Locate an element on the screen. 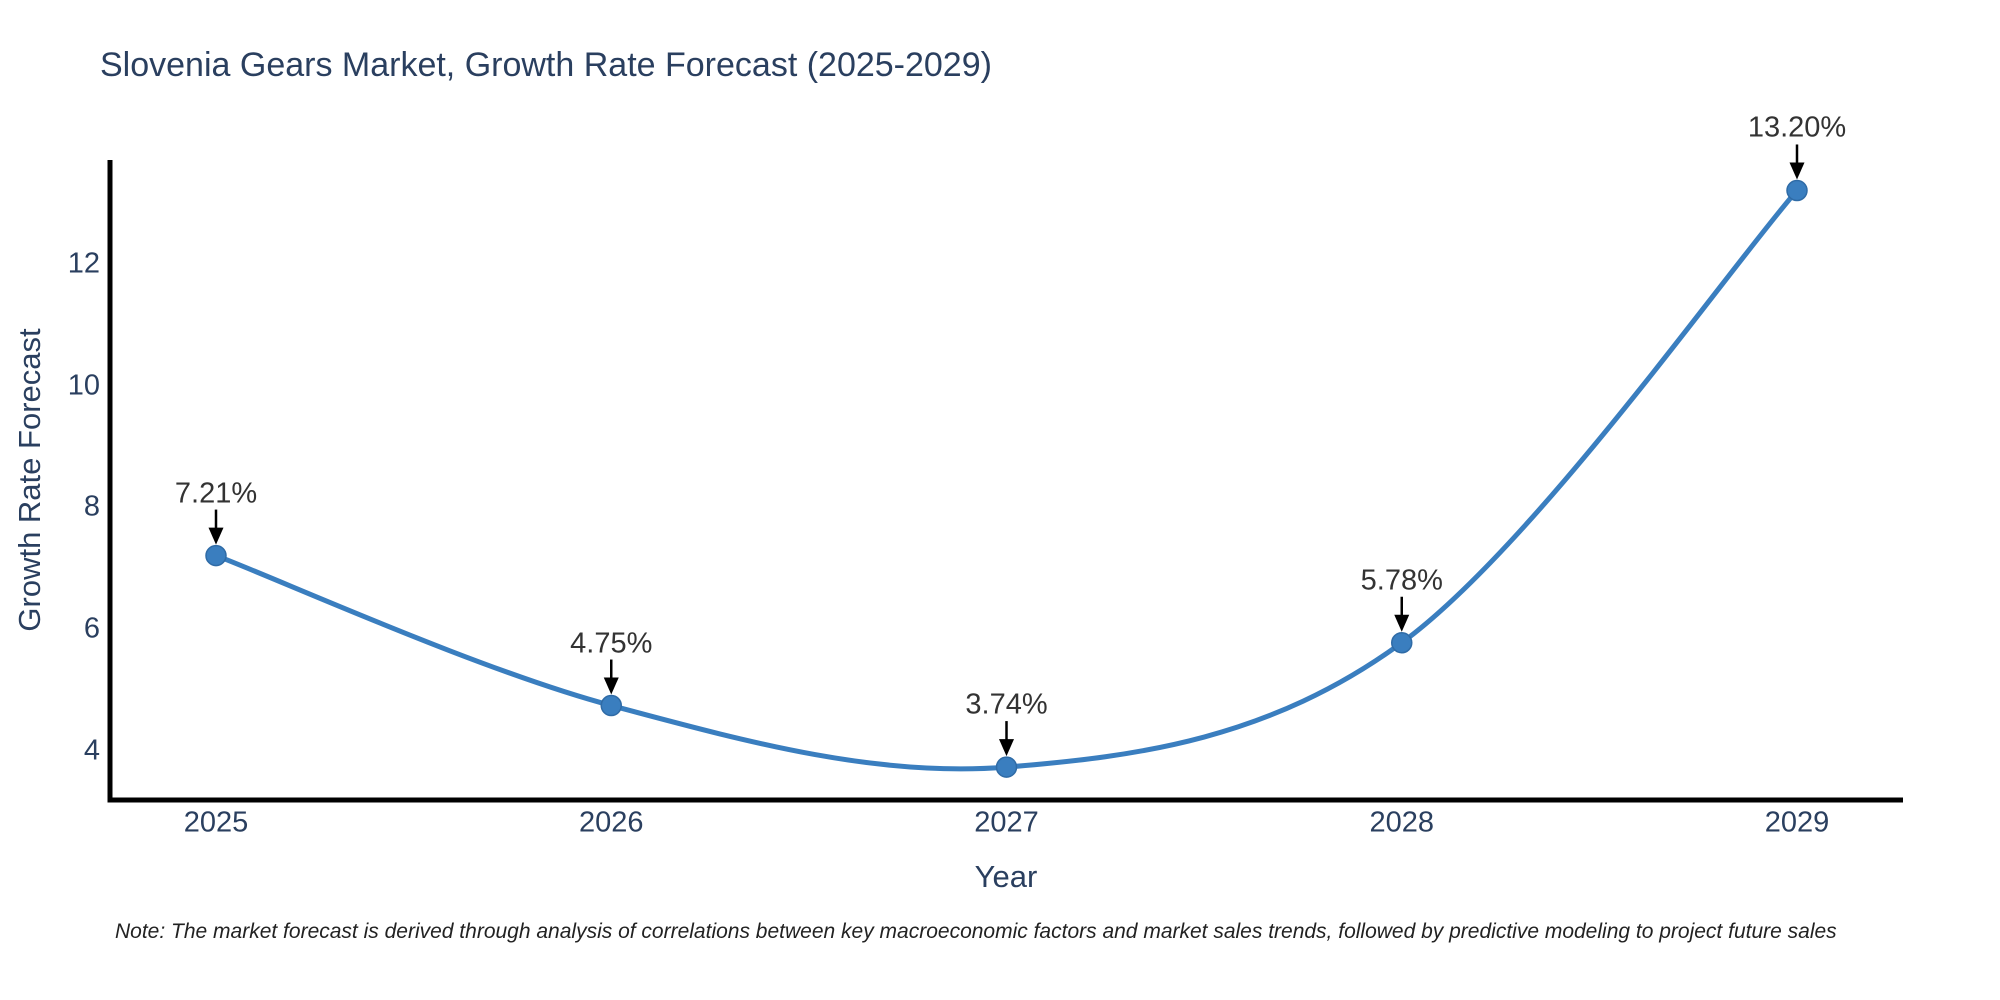 This screenshot has width=2000, height=1000. y-tick-label: 8 is located at coordinates (91, 506).